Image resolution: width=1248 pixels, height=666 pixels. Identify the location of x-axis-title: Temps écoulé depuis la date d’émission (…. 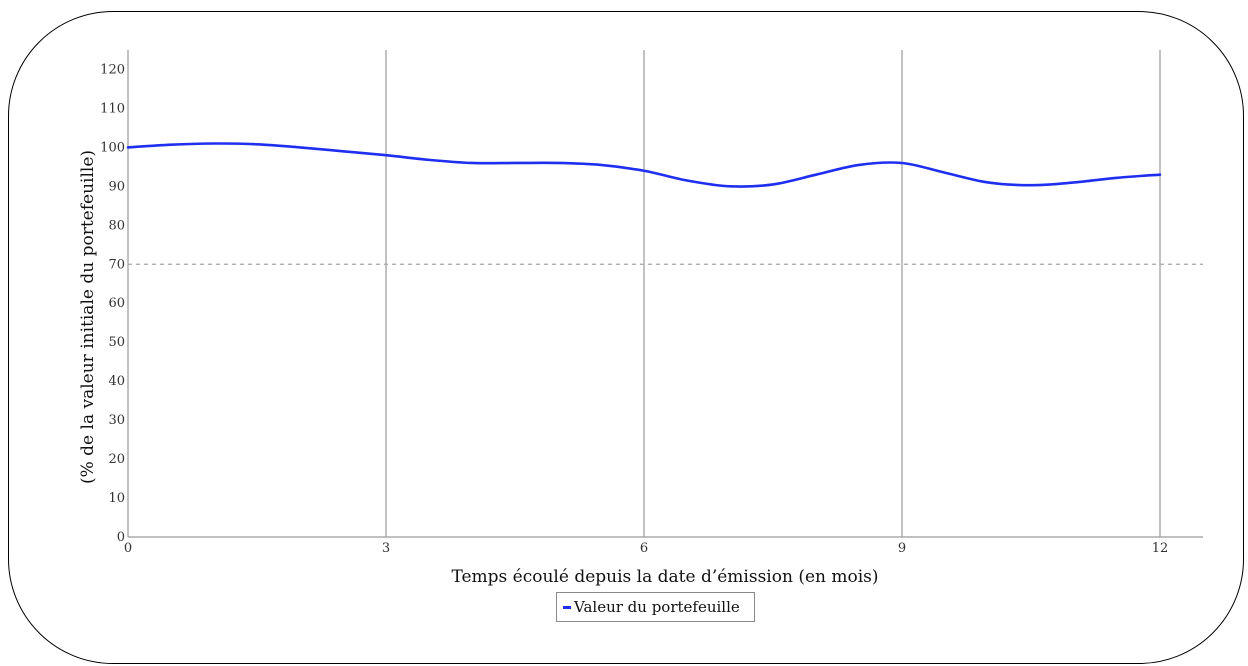
(664, 577).